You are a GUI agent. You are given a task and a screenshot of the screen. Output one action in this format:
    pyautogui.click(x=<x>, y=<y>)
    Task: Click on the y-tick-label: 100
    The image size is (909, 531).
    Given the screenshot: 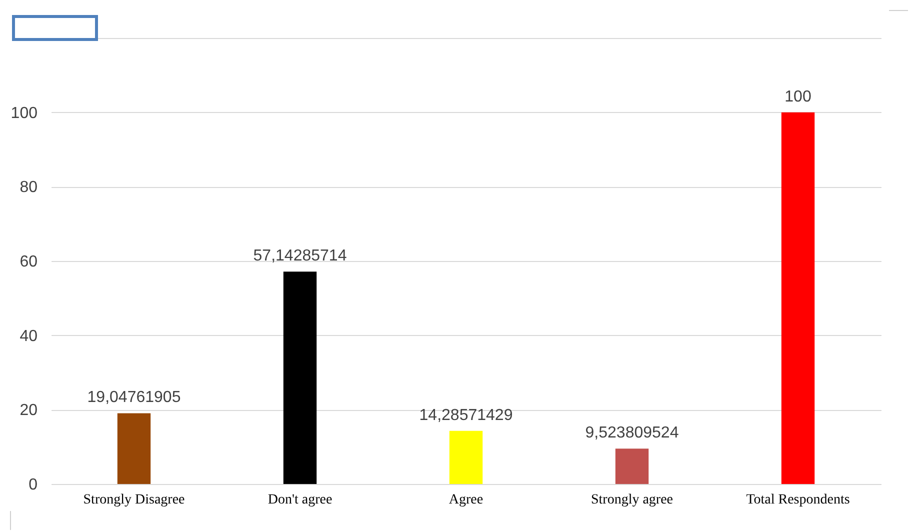 What is the action you would take?
    pyautogui.click(x=24, y=113)
    